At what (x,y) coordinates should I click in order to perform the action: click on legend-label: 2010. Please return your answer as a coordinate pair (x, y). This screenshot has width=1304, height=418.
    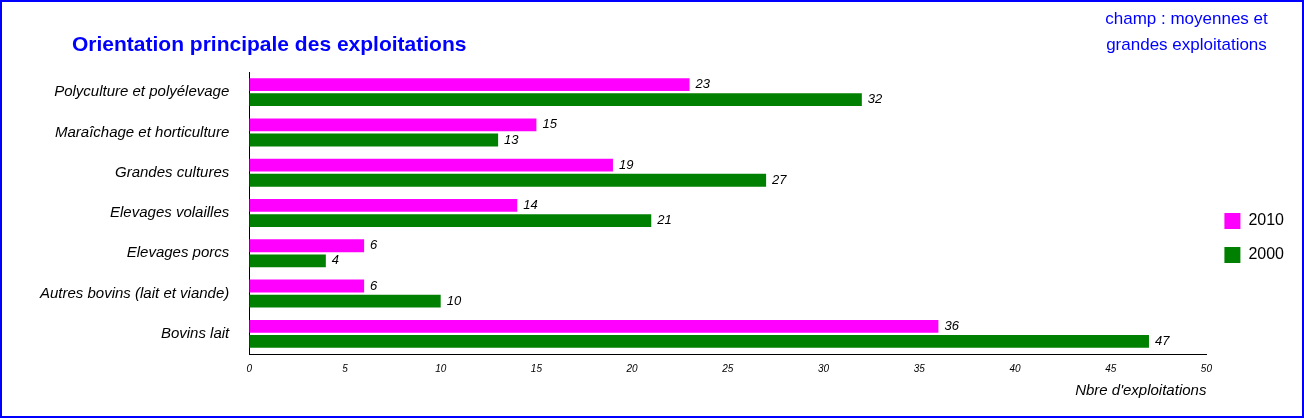
    Looking at the image, I should click on (1266, 220).